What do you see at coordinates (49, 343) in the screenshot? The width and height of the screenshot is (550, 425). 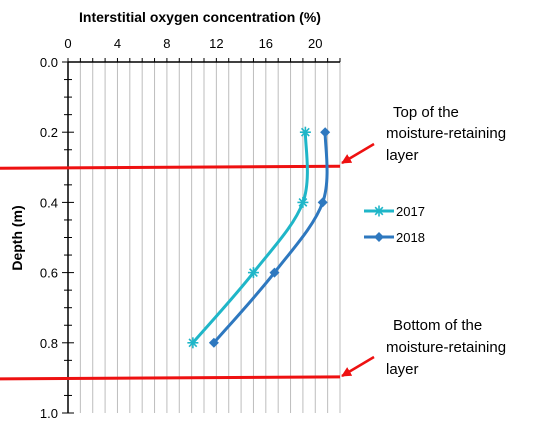 I see `y-tick-label: 0.8` at bounding box center [49, 343].